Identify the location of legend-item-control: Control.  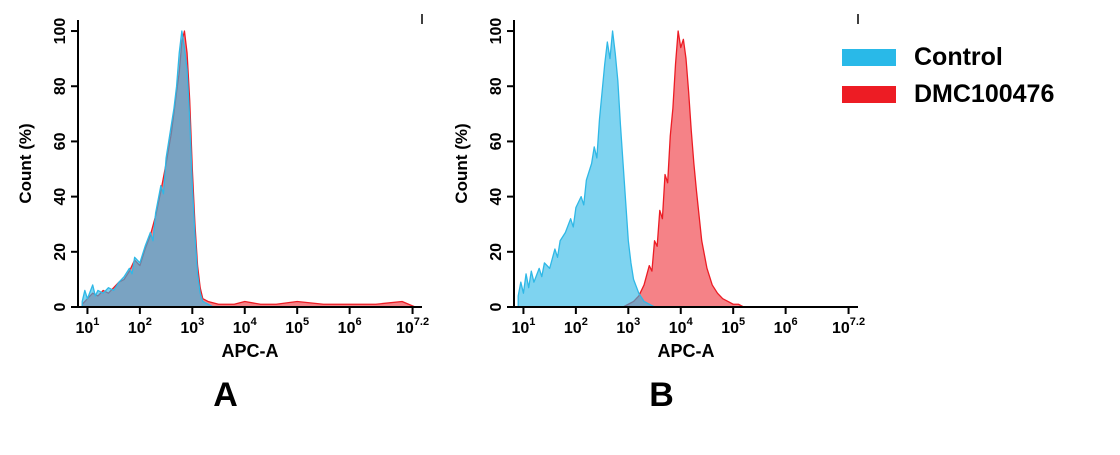
(948, 57).